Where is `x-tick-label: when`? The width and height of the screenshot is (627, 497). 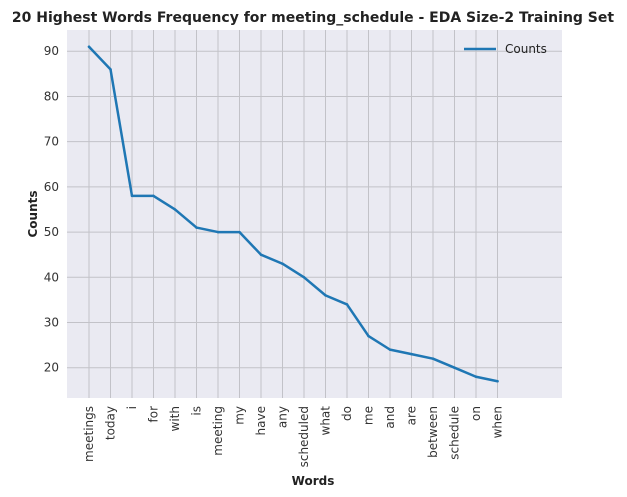
x-tick-label: when is located at coordinates (498, 422).